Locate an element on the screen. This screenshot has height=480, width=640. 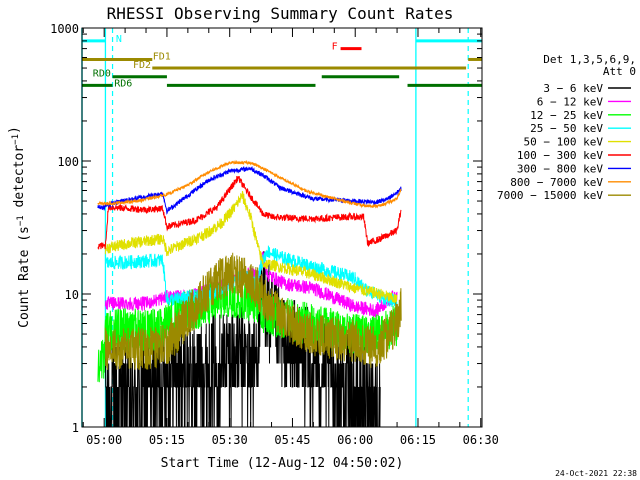
legend-label: 300 − 800 keV is located at coordinates (560, 168).